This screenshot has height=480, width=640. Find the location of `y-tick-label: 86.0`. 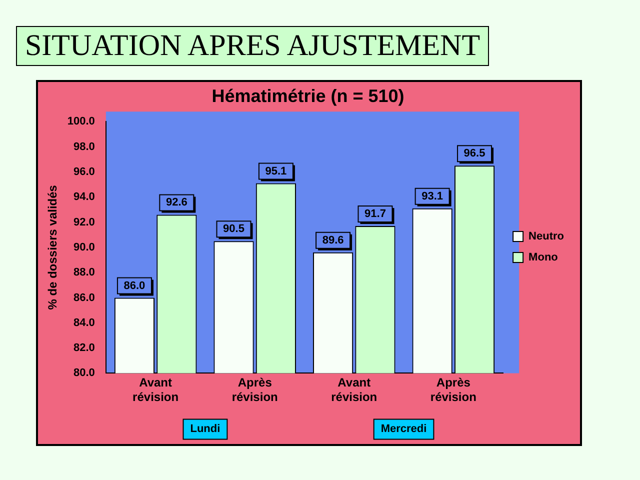

y-tick-label: 86.0 is located at coordinates (84, 298).